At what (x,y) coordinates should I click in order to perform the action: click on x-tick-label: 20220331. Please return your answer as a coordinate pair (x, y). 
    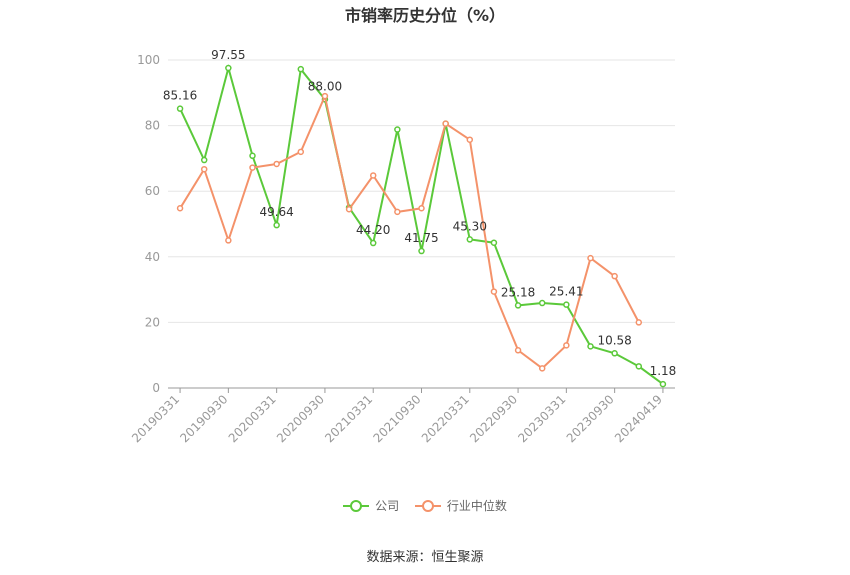
    Looking at the image, I should click on (445, 418).